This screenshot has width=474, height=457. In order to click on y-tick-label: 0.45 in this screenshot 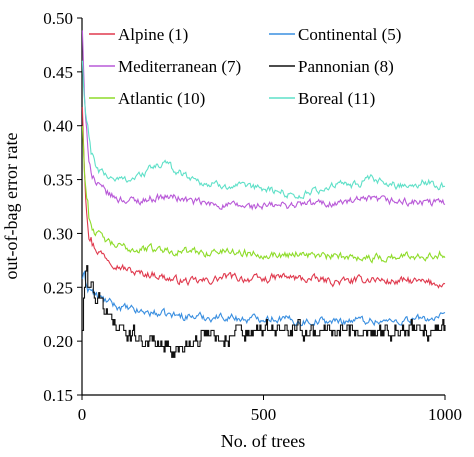, I will do `click(58, 72)`.